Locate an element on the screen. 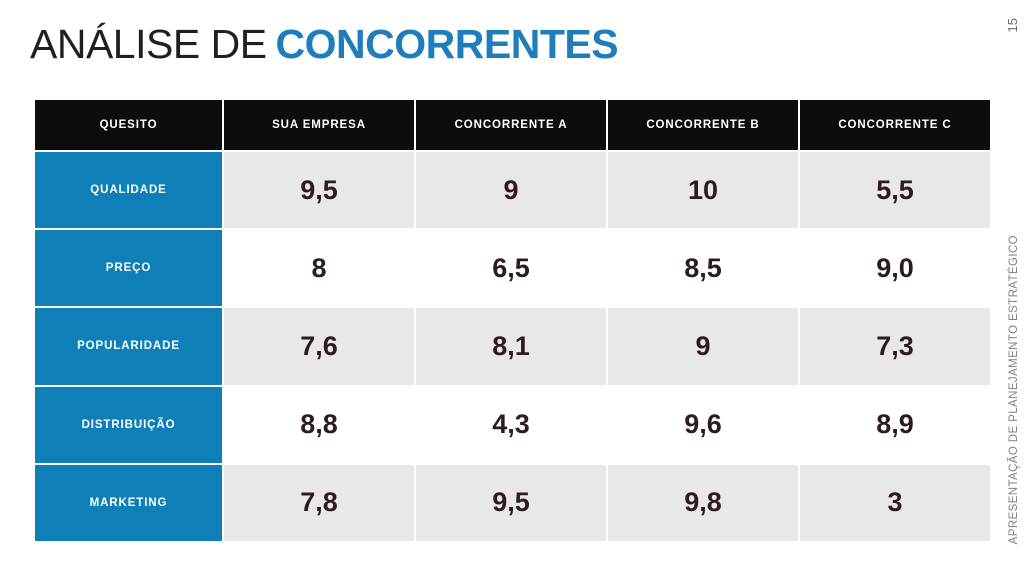 The height and width of the screenshot is (576, 1024). cell-marketing-concorrente-a: 9,5 is located at coordinates (511, 502).